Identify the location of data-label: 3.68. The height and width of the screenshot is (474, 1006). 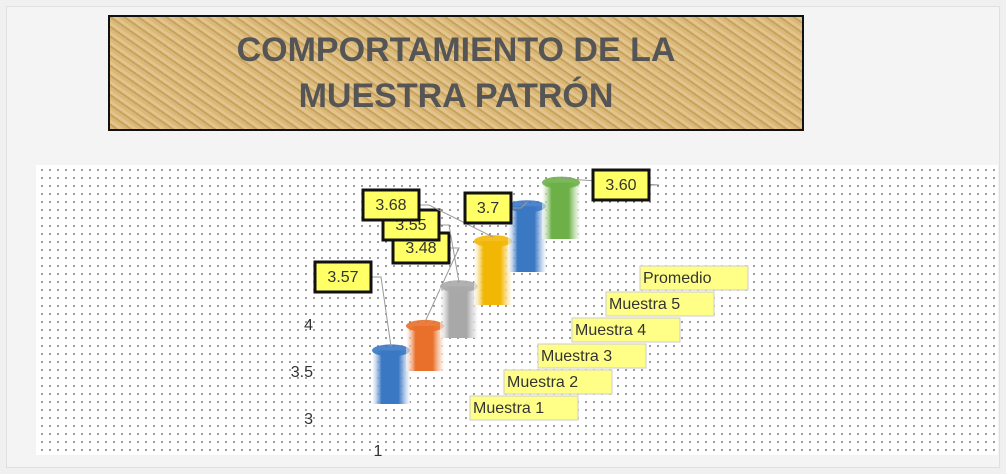
(390, 205).